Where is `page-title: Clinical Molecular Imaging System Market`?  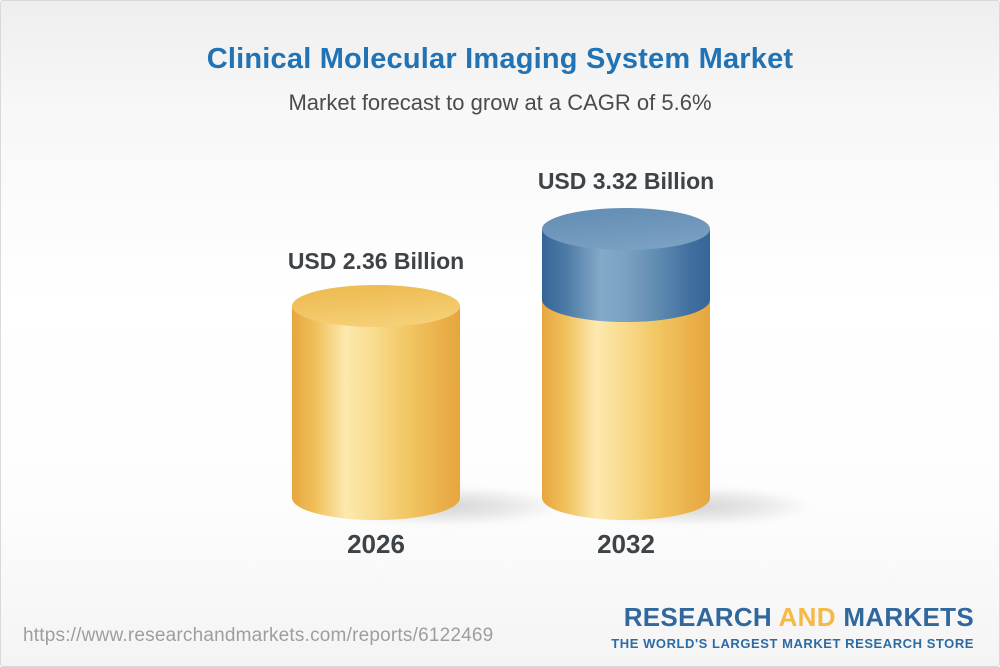
page-title: Clinical Molecular Imaging System Market is located at coordinates (500, 59).